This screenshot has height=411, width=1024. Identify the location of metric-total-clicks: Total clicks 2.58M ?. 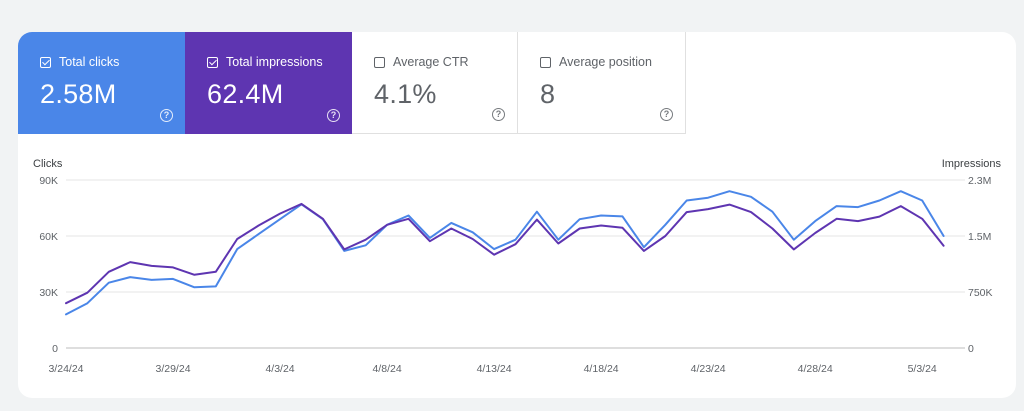
(101, 83).